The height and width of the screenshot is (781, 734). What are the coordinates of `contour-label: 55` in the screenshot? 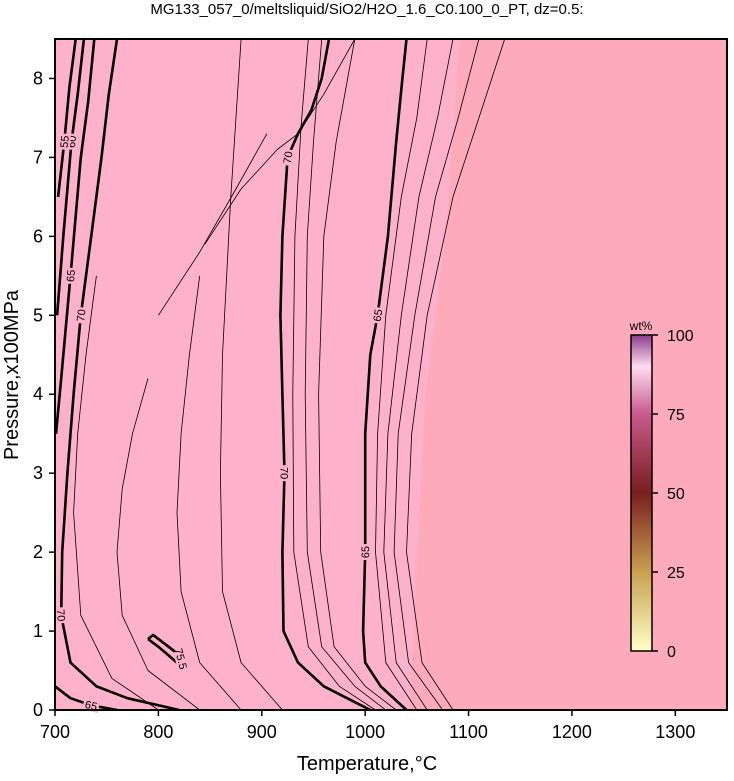 It's located at (65, 141).